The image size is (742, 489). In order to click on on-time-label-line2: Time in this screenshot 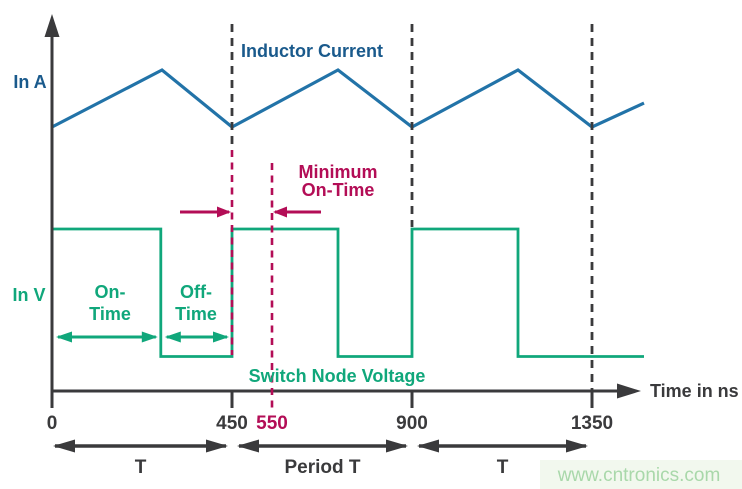, I will do `click(110, 314)`.